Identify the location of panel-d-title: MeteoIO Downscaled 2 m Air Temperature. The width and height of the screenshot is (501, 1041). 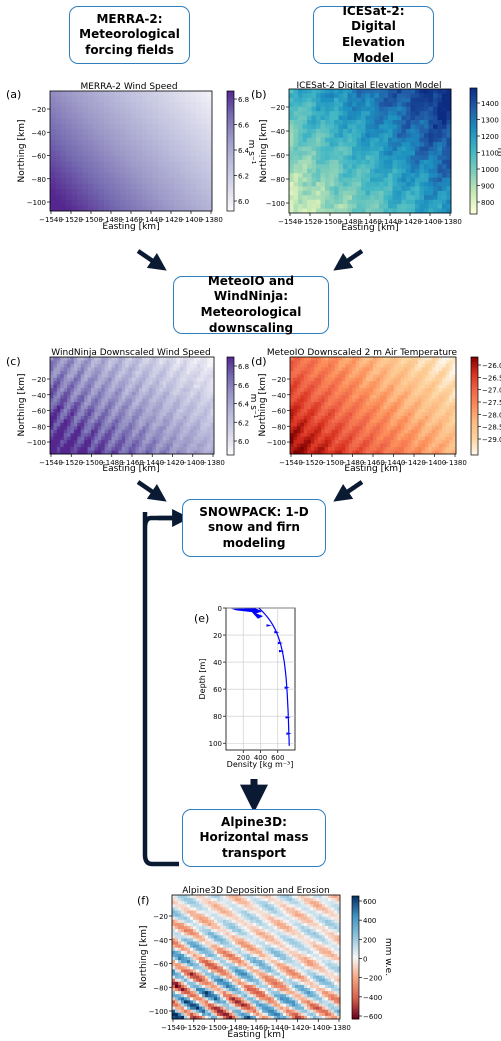
(362, 353).